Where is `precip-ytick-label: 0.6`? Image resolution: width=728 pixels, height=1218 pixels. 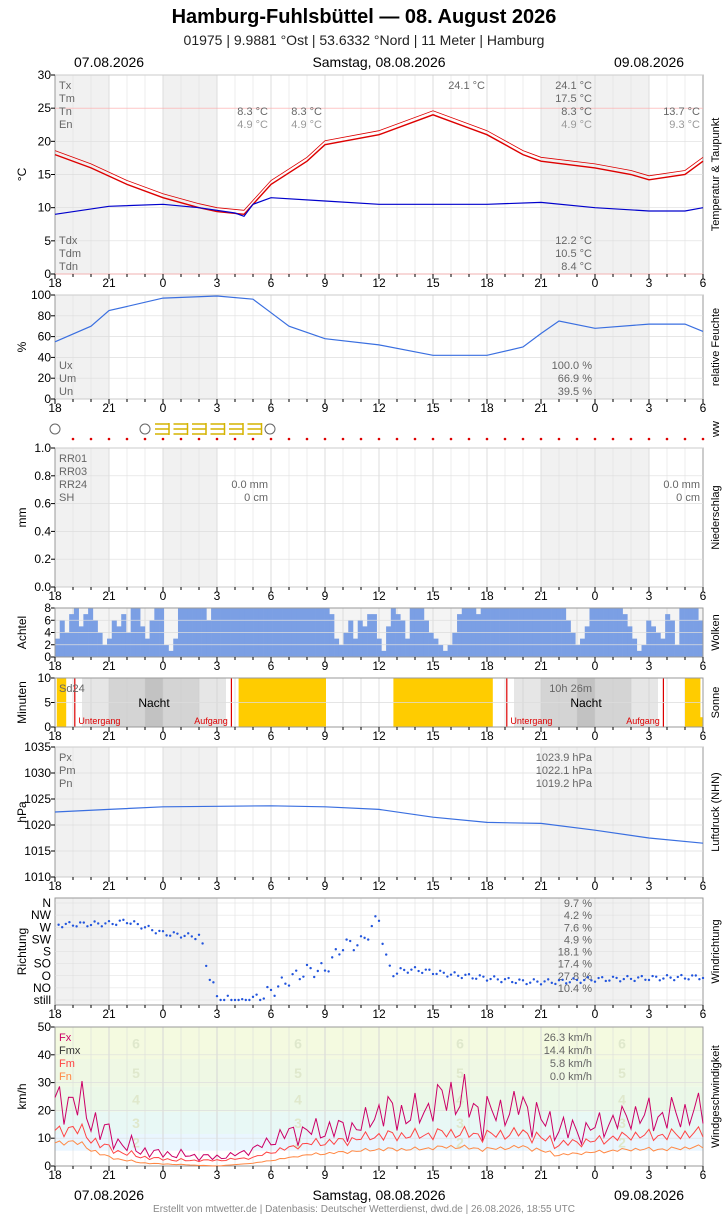 precip-ytick-label: 0.6 is located at coordinates (42, 504).